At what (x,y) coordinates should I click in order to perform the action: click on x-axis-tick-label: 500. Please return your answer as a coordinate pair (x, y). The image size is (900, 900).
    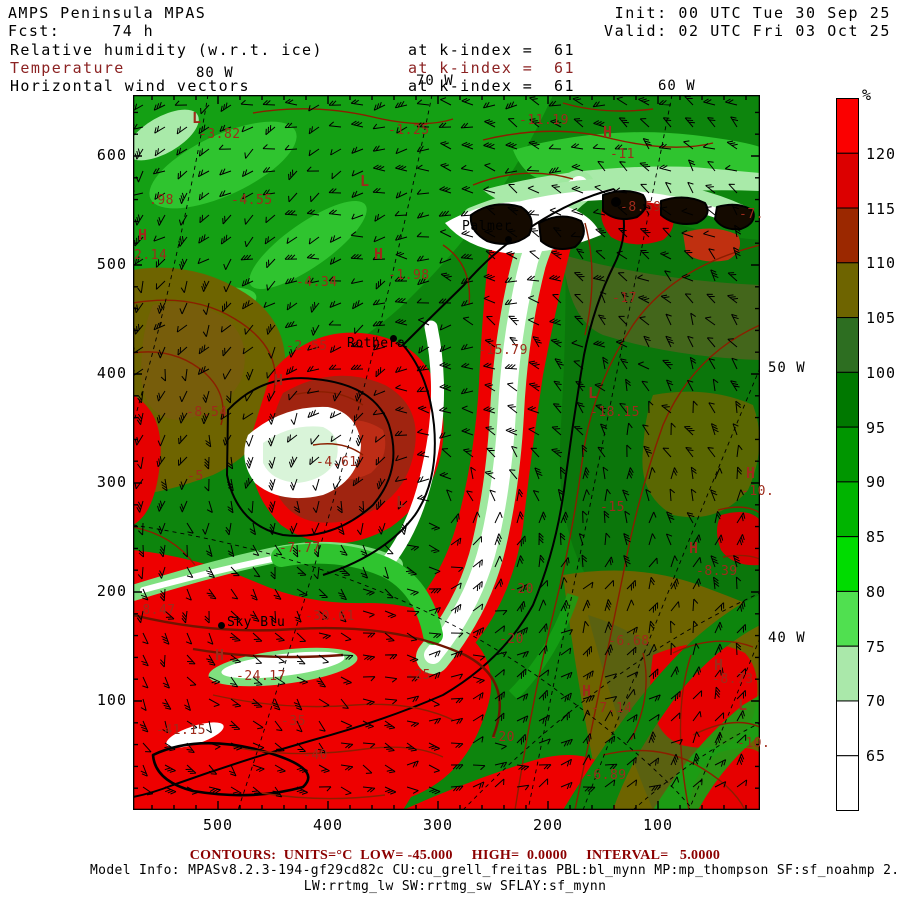
    Looking at the image, I should click on (218, 825).